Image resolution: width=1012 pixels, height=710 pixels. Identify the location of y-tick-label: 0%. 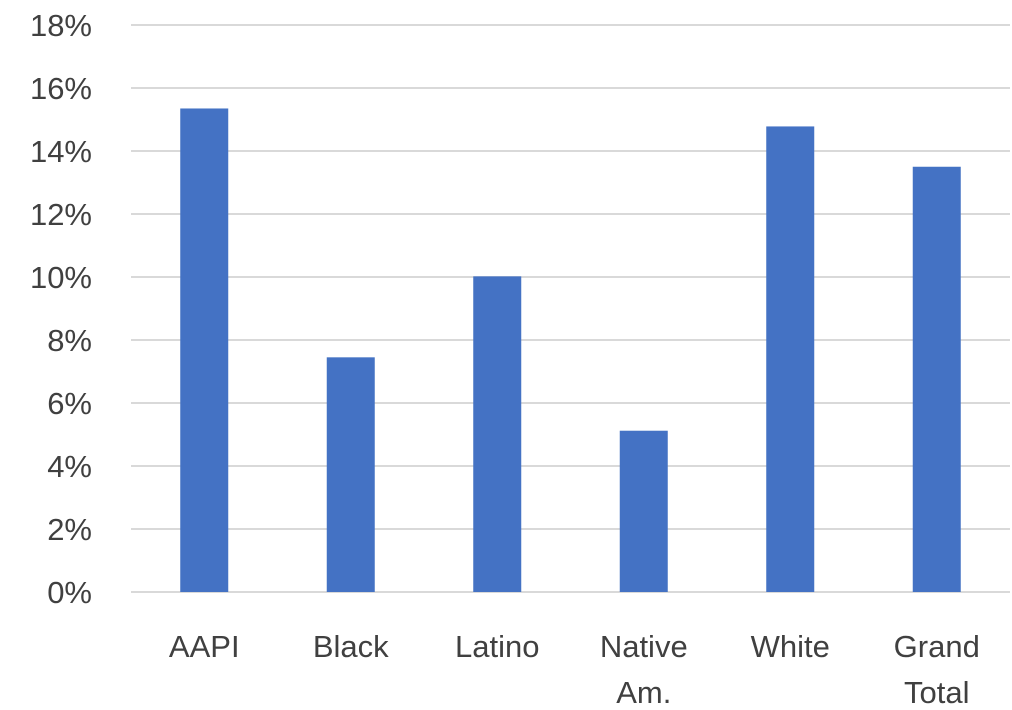
(69, 592).